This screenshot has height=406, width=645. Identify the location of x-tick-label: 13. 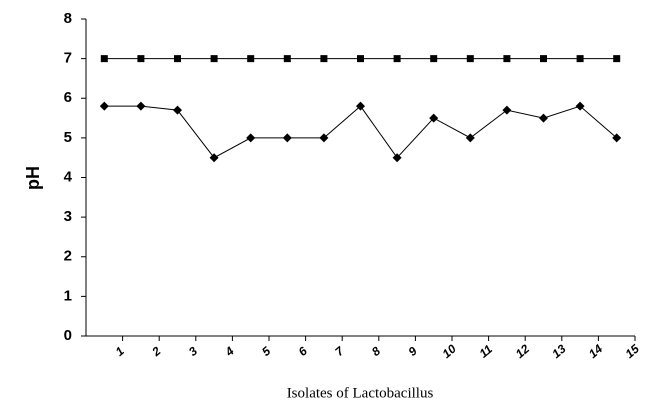
(558, 352).